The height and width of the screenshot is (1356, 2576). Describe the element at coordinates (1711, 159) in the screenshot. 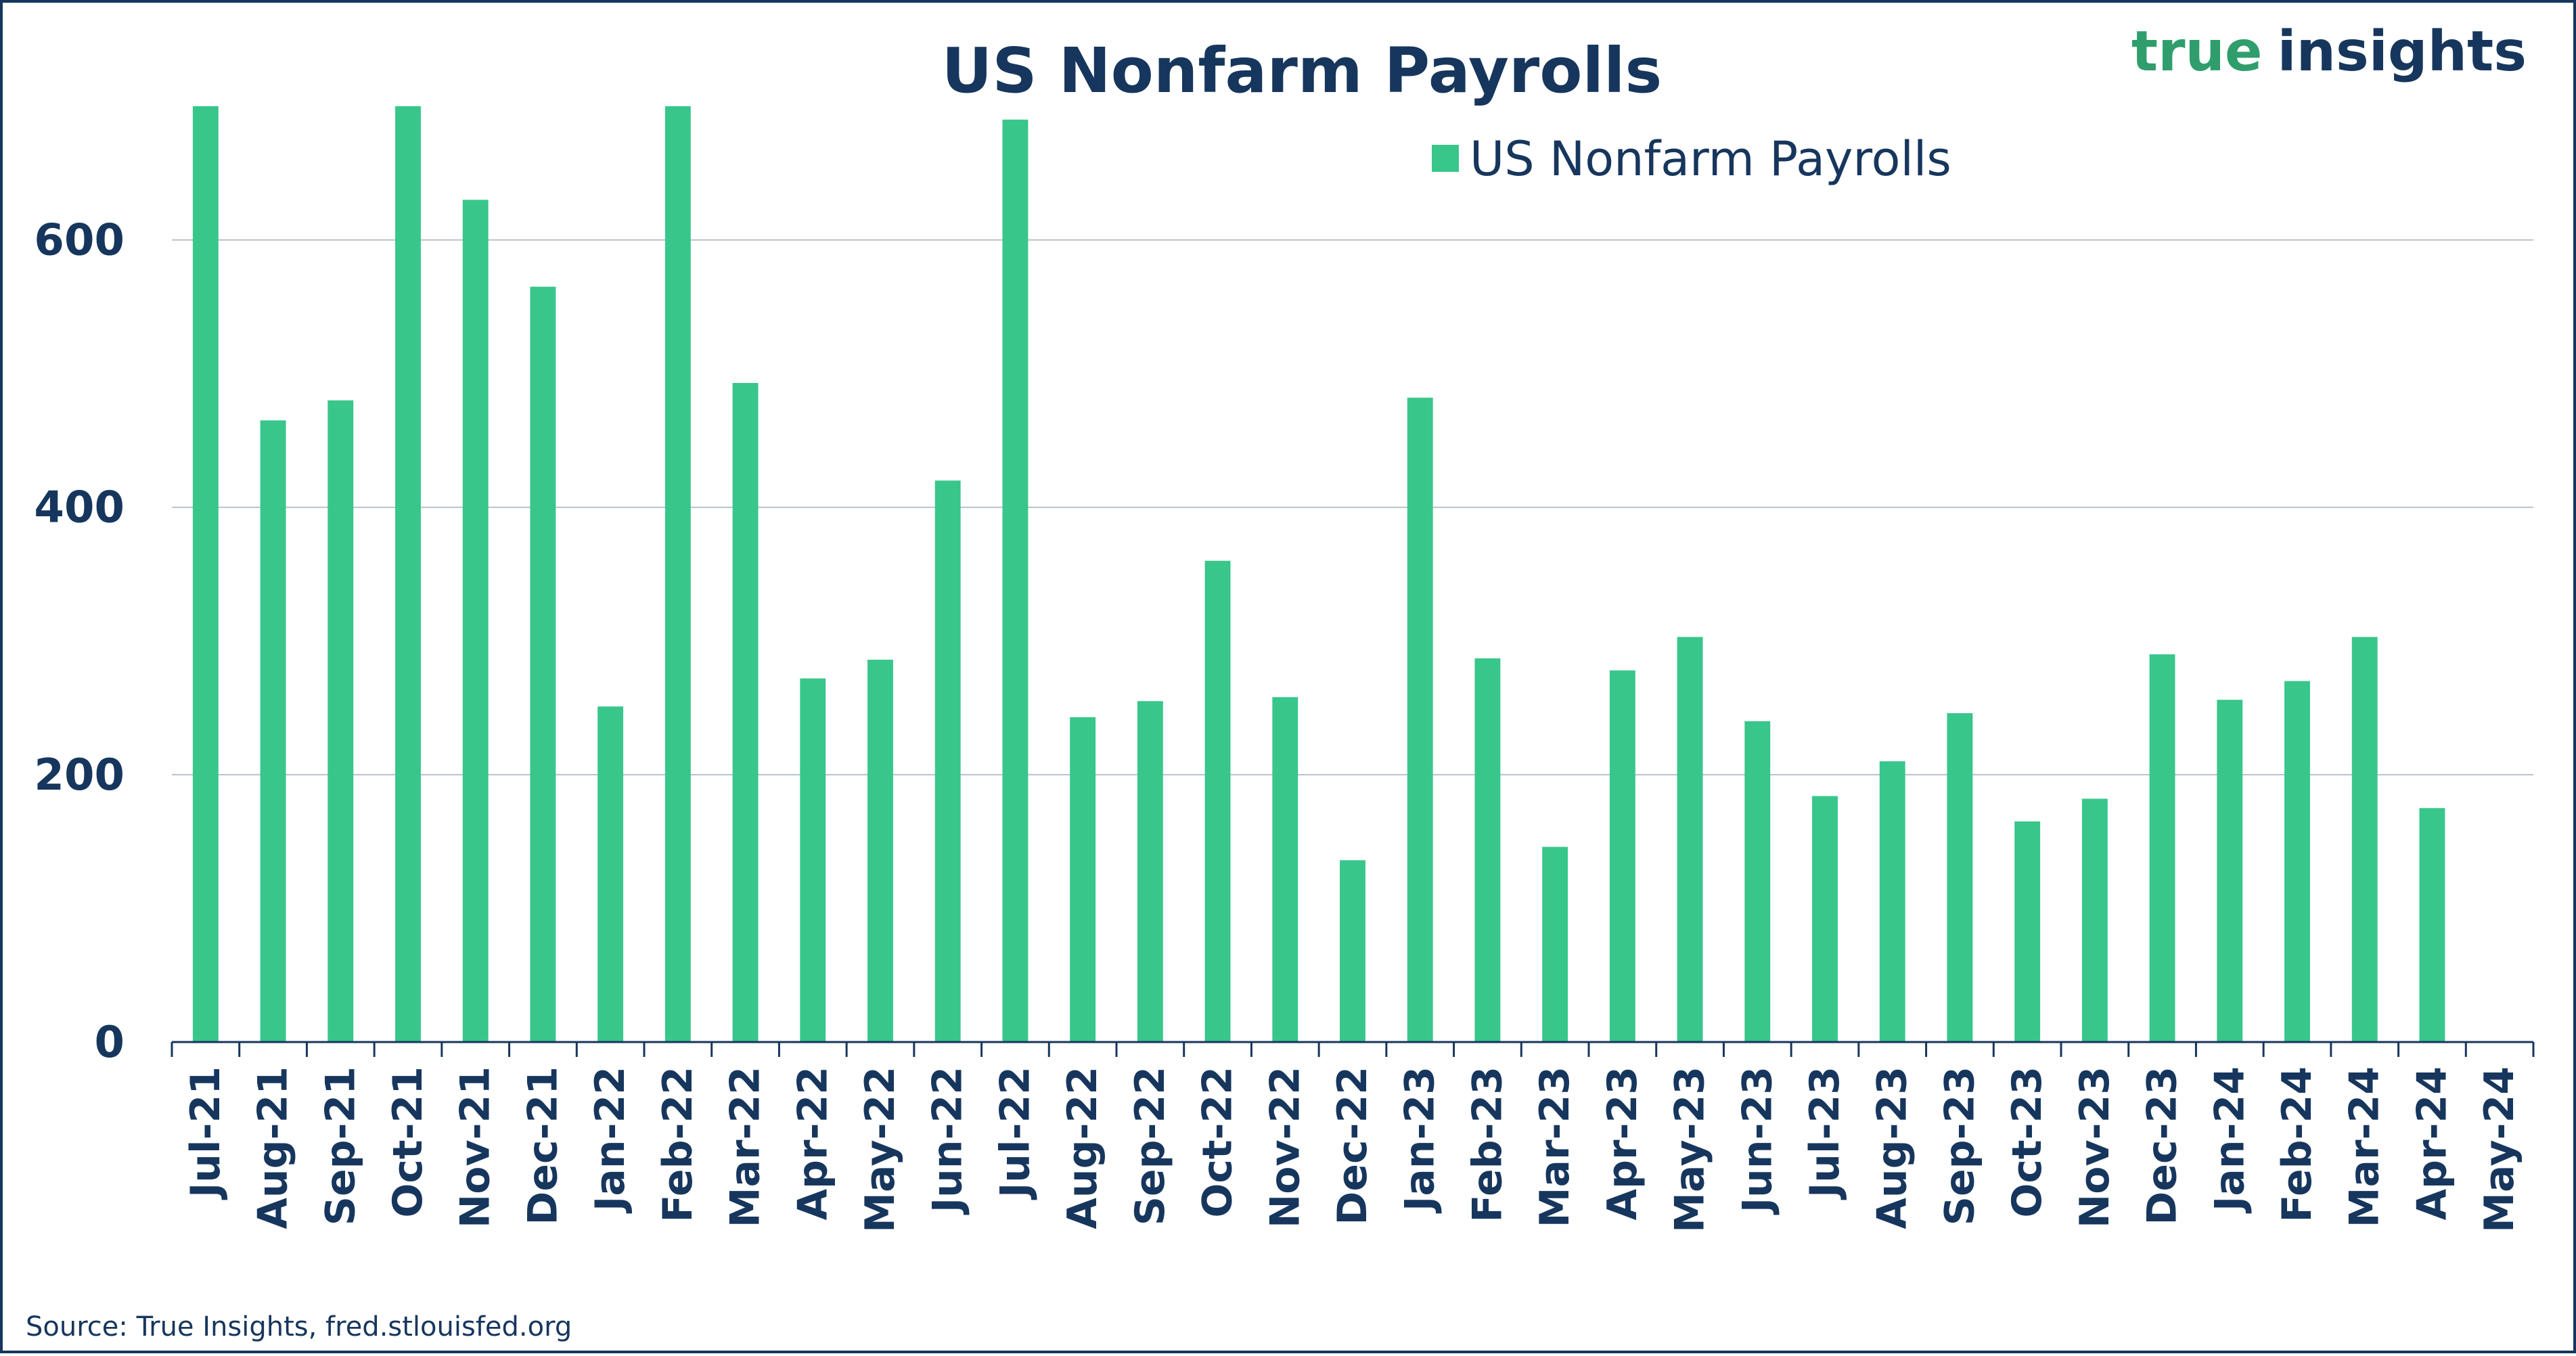

I see `legend-label: US Nonfarm Payrolls` at that location.